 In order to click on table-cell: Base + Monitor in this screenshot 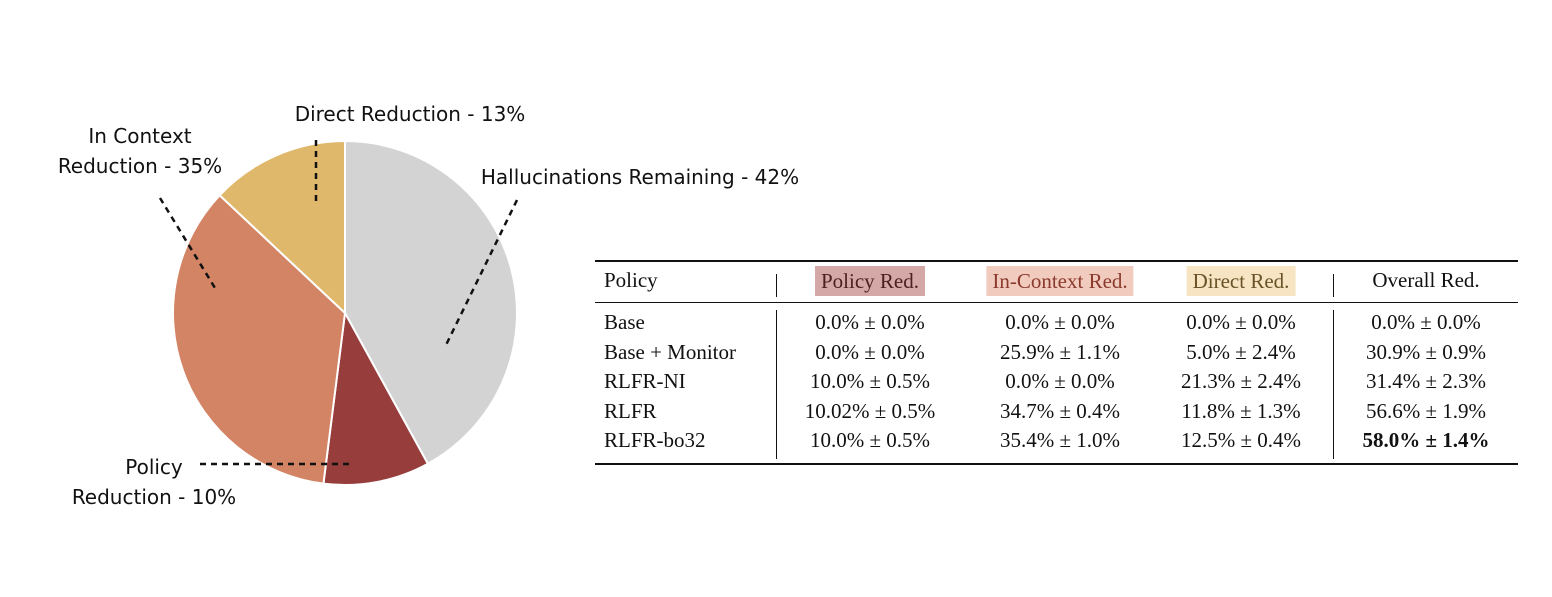, I will do `click(670, 351)`.